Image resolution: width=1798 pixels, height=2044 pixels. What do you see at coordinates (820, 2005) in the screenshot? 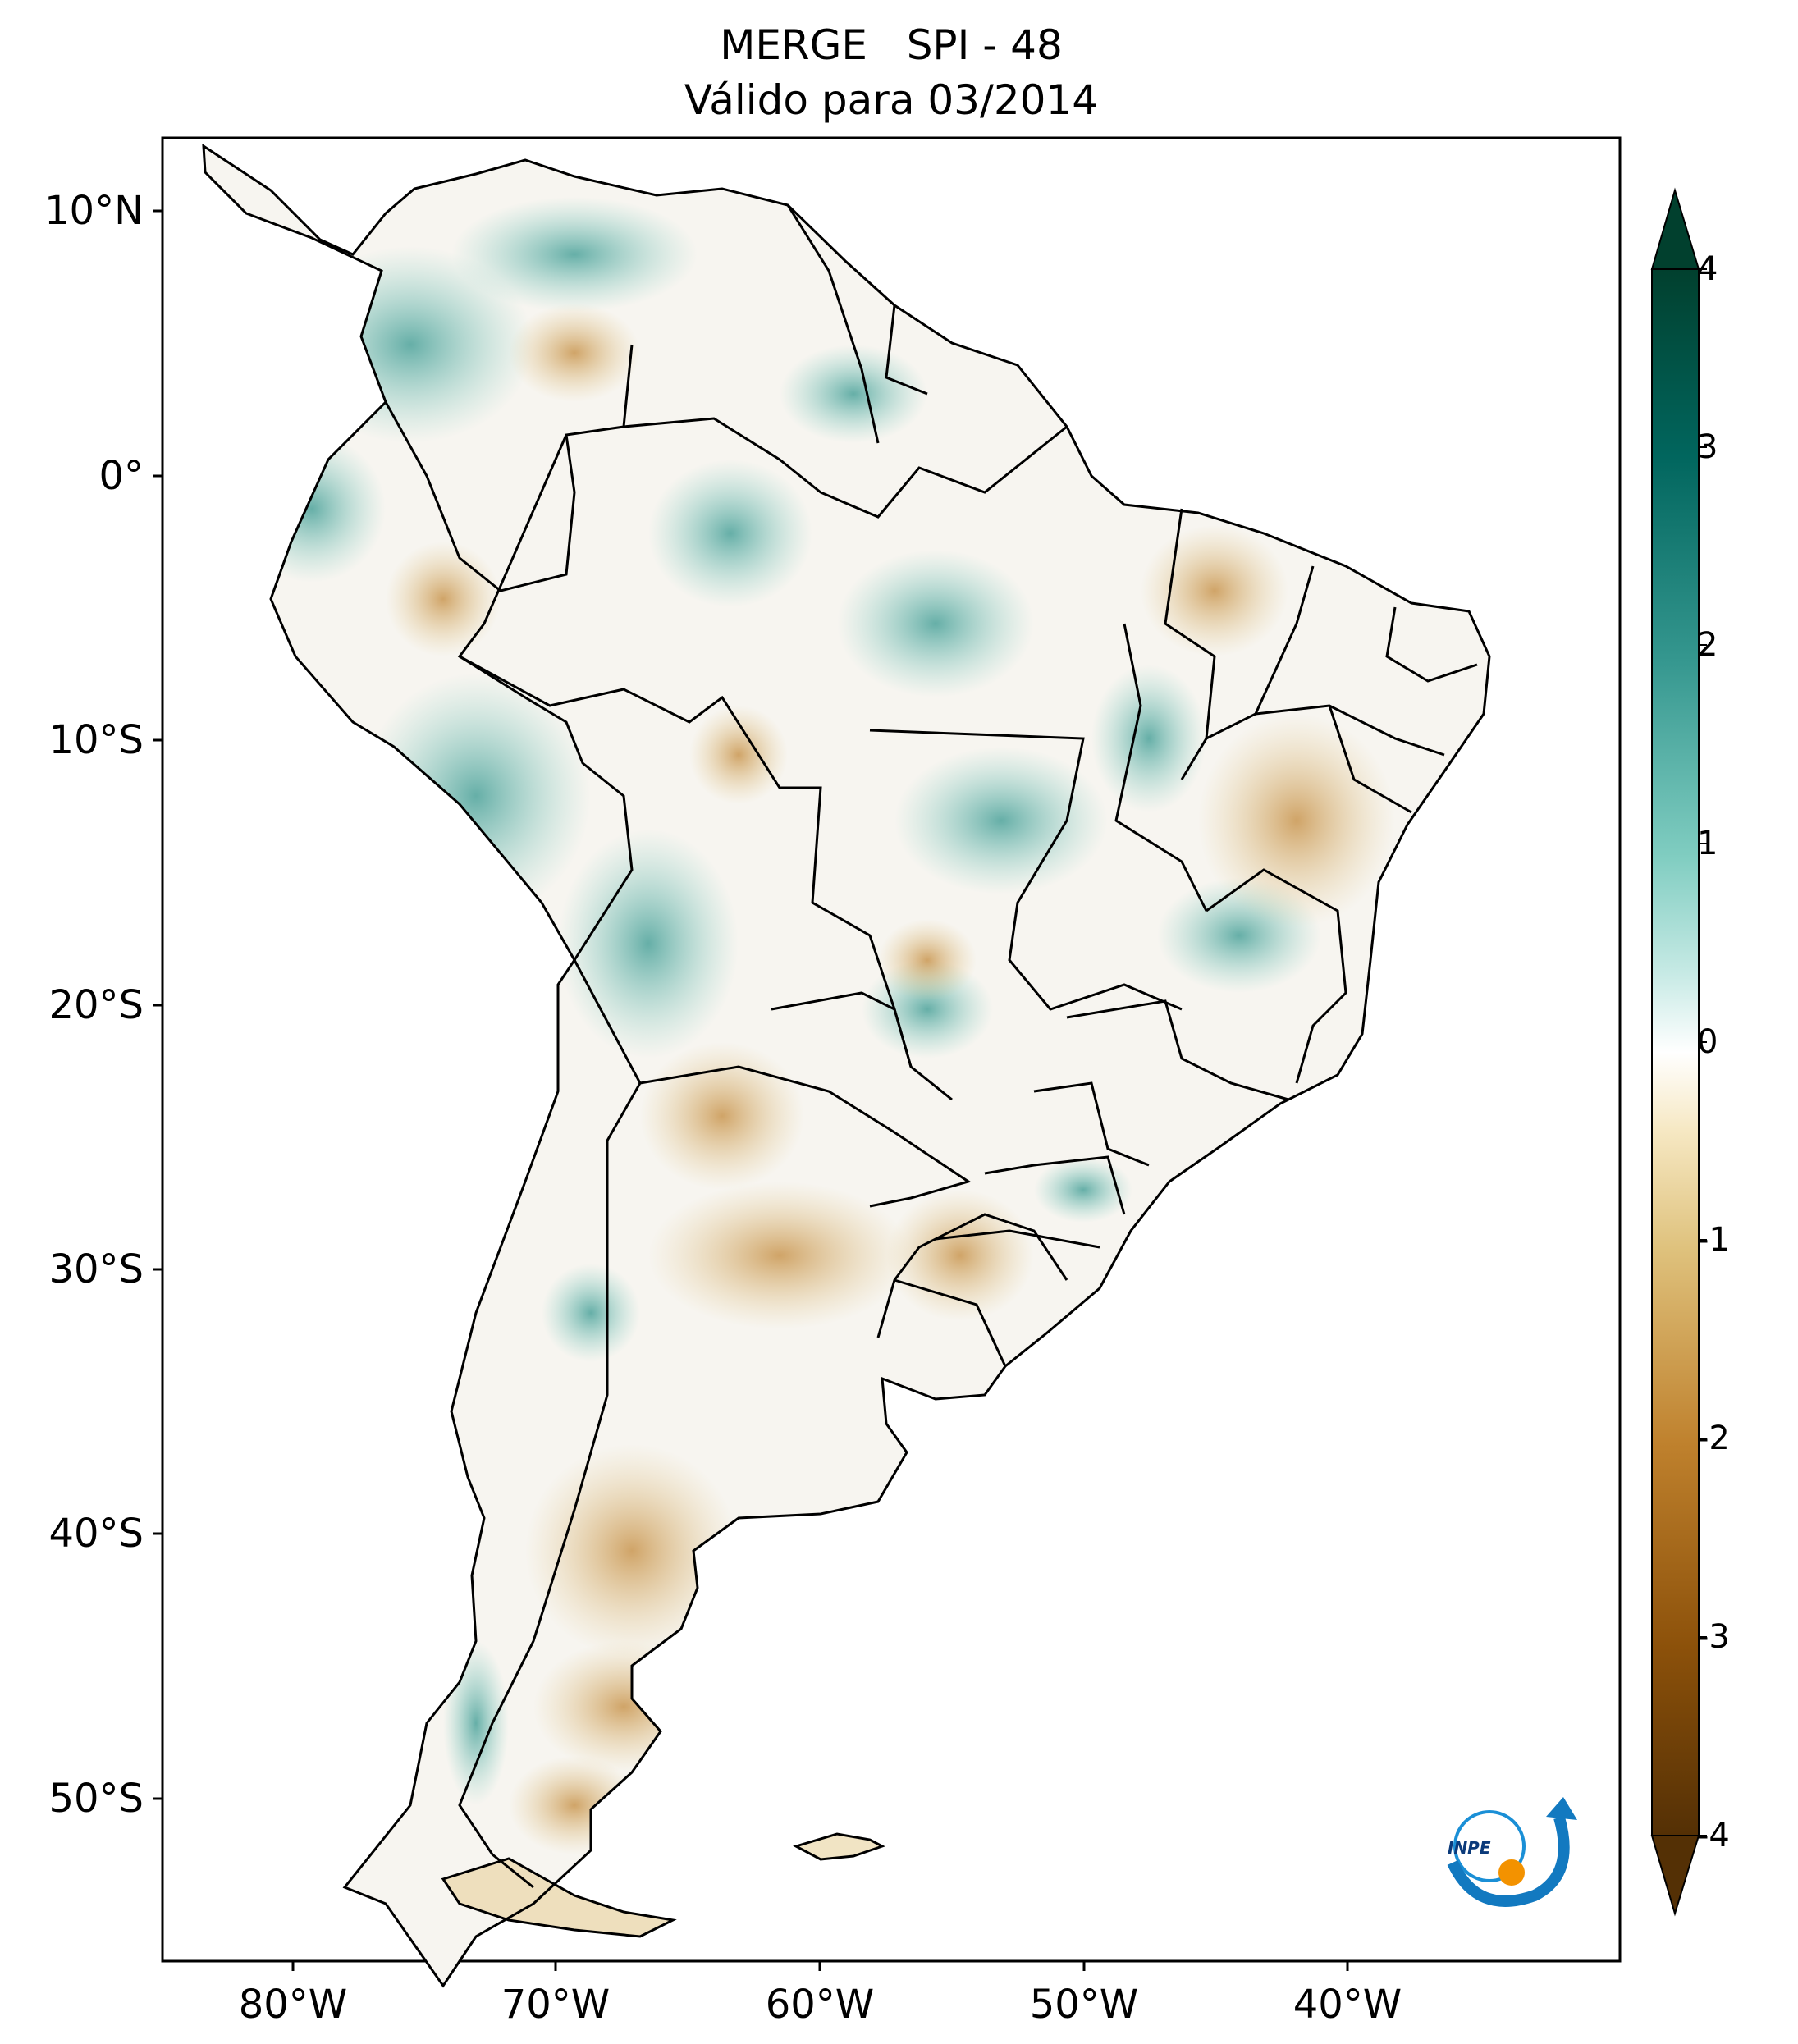
I see `x-tick-label: 60°W` at bounding box center [820, 2005].